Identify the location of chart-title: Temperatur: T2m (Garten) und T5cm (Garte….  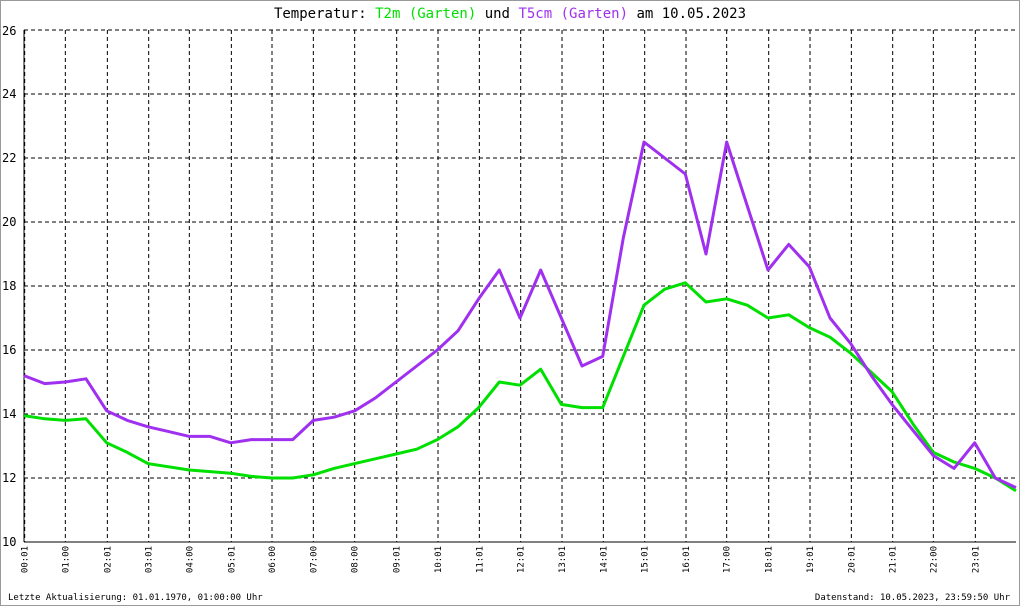
(510, 14).